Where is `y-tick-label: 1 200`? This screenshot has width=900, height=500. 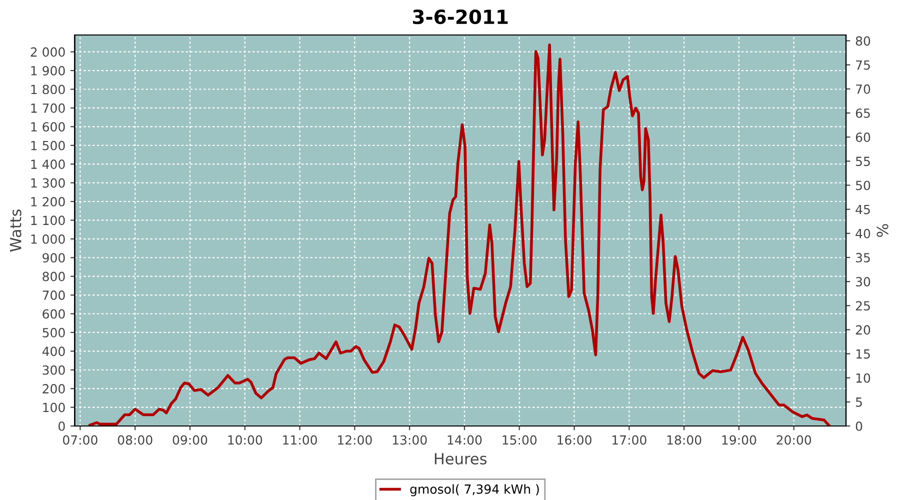
y-tick-label: 1 200 is located at coordinates (48, 201).